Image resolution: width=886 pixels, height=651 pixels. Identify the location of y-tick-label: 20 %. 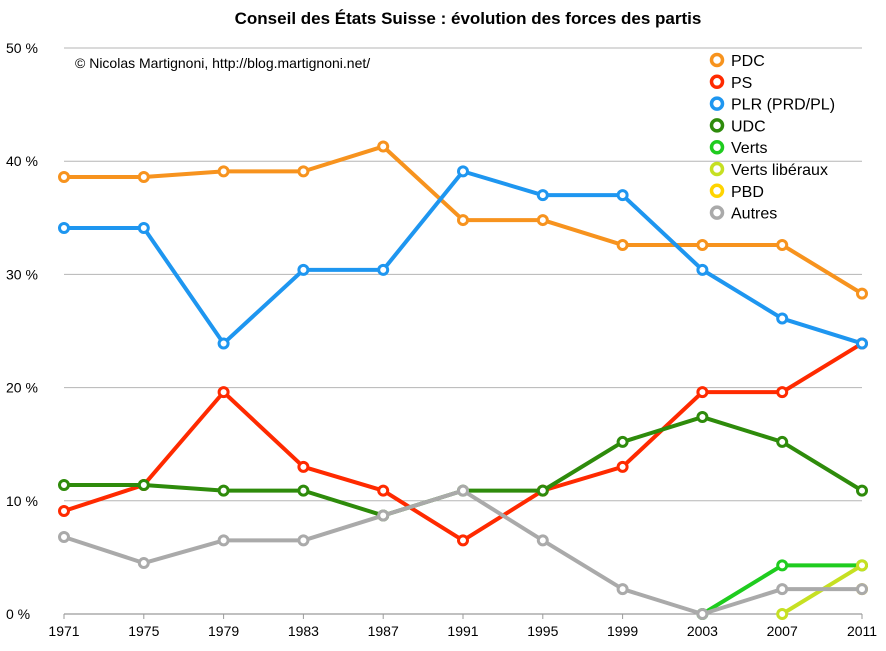
(22, 388).